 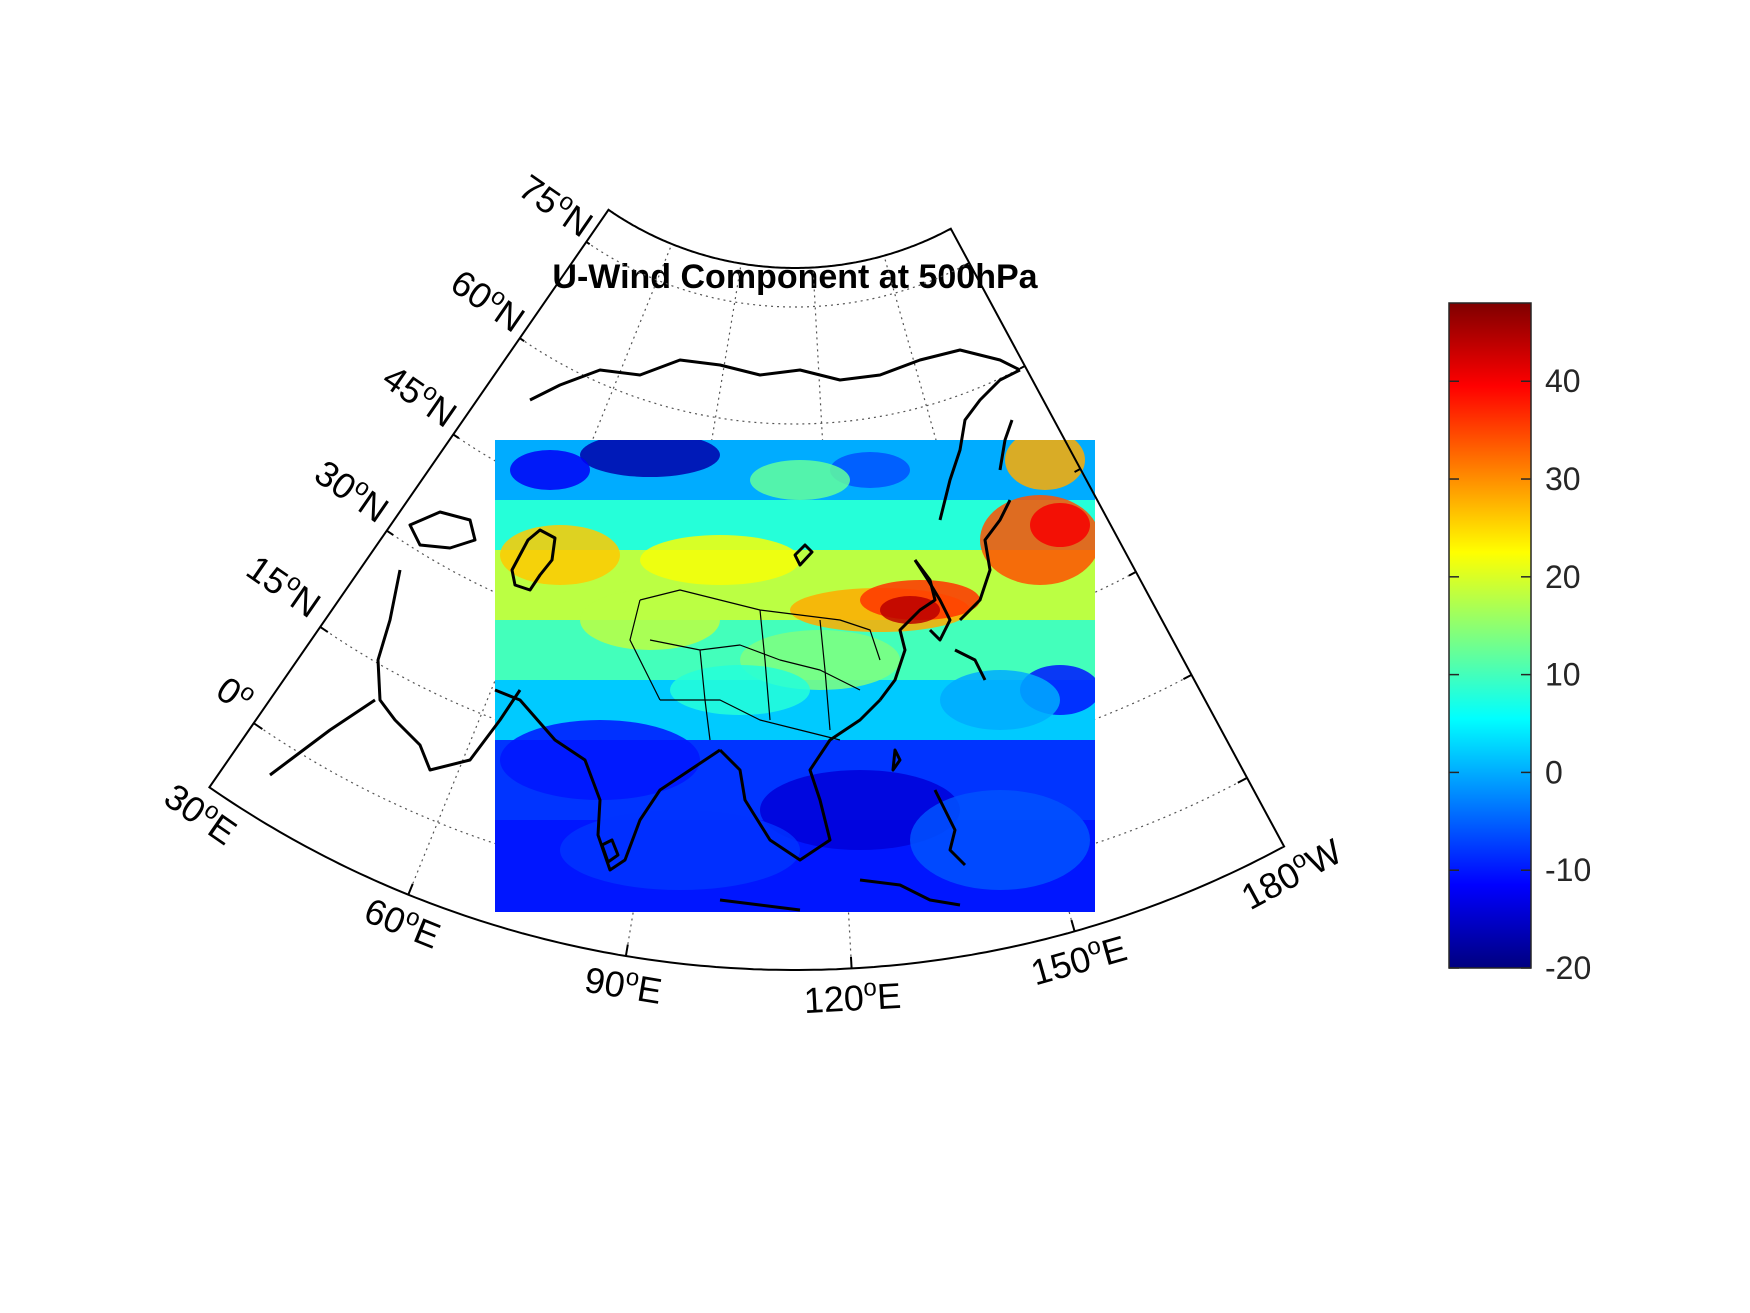 What do you see at coordinates (1291, 873) in the screenshot?
I see `graticule-label: 180oW` at bounding box center [1291, 873].